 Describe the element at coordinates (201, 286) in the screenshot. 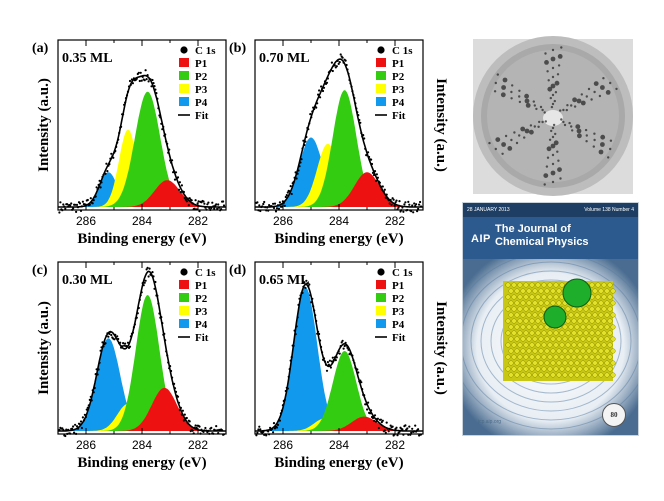

I see `legend-label: P1` at that location.